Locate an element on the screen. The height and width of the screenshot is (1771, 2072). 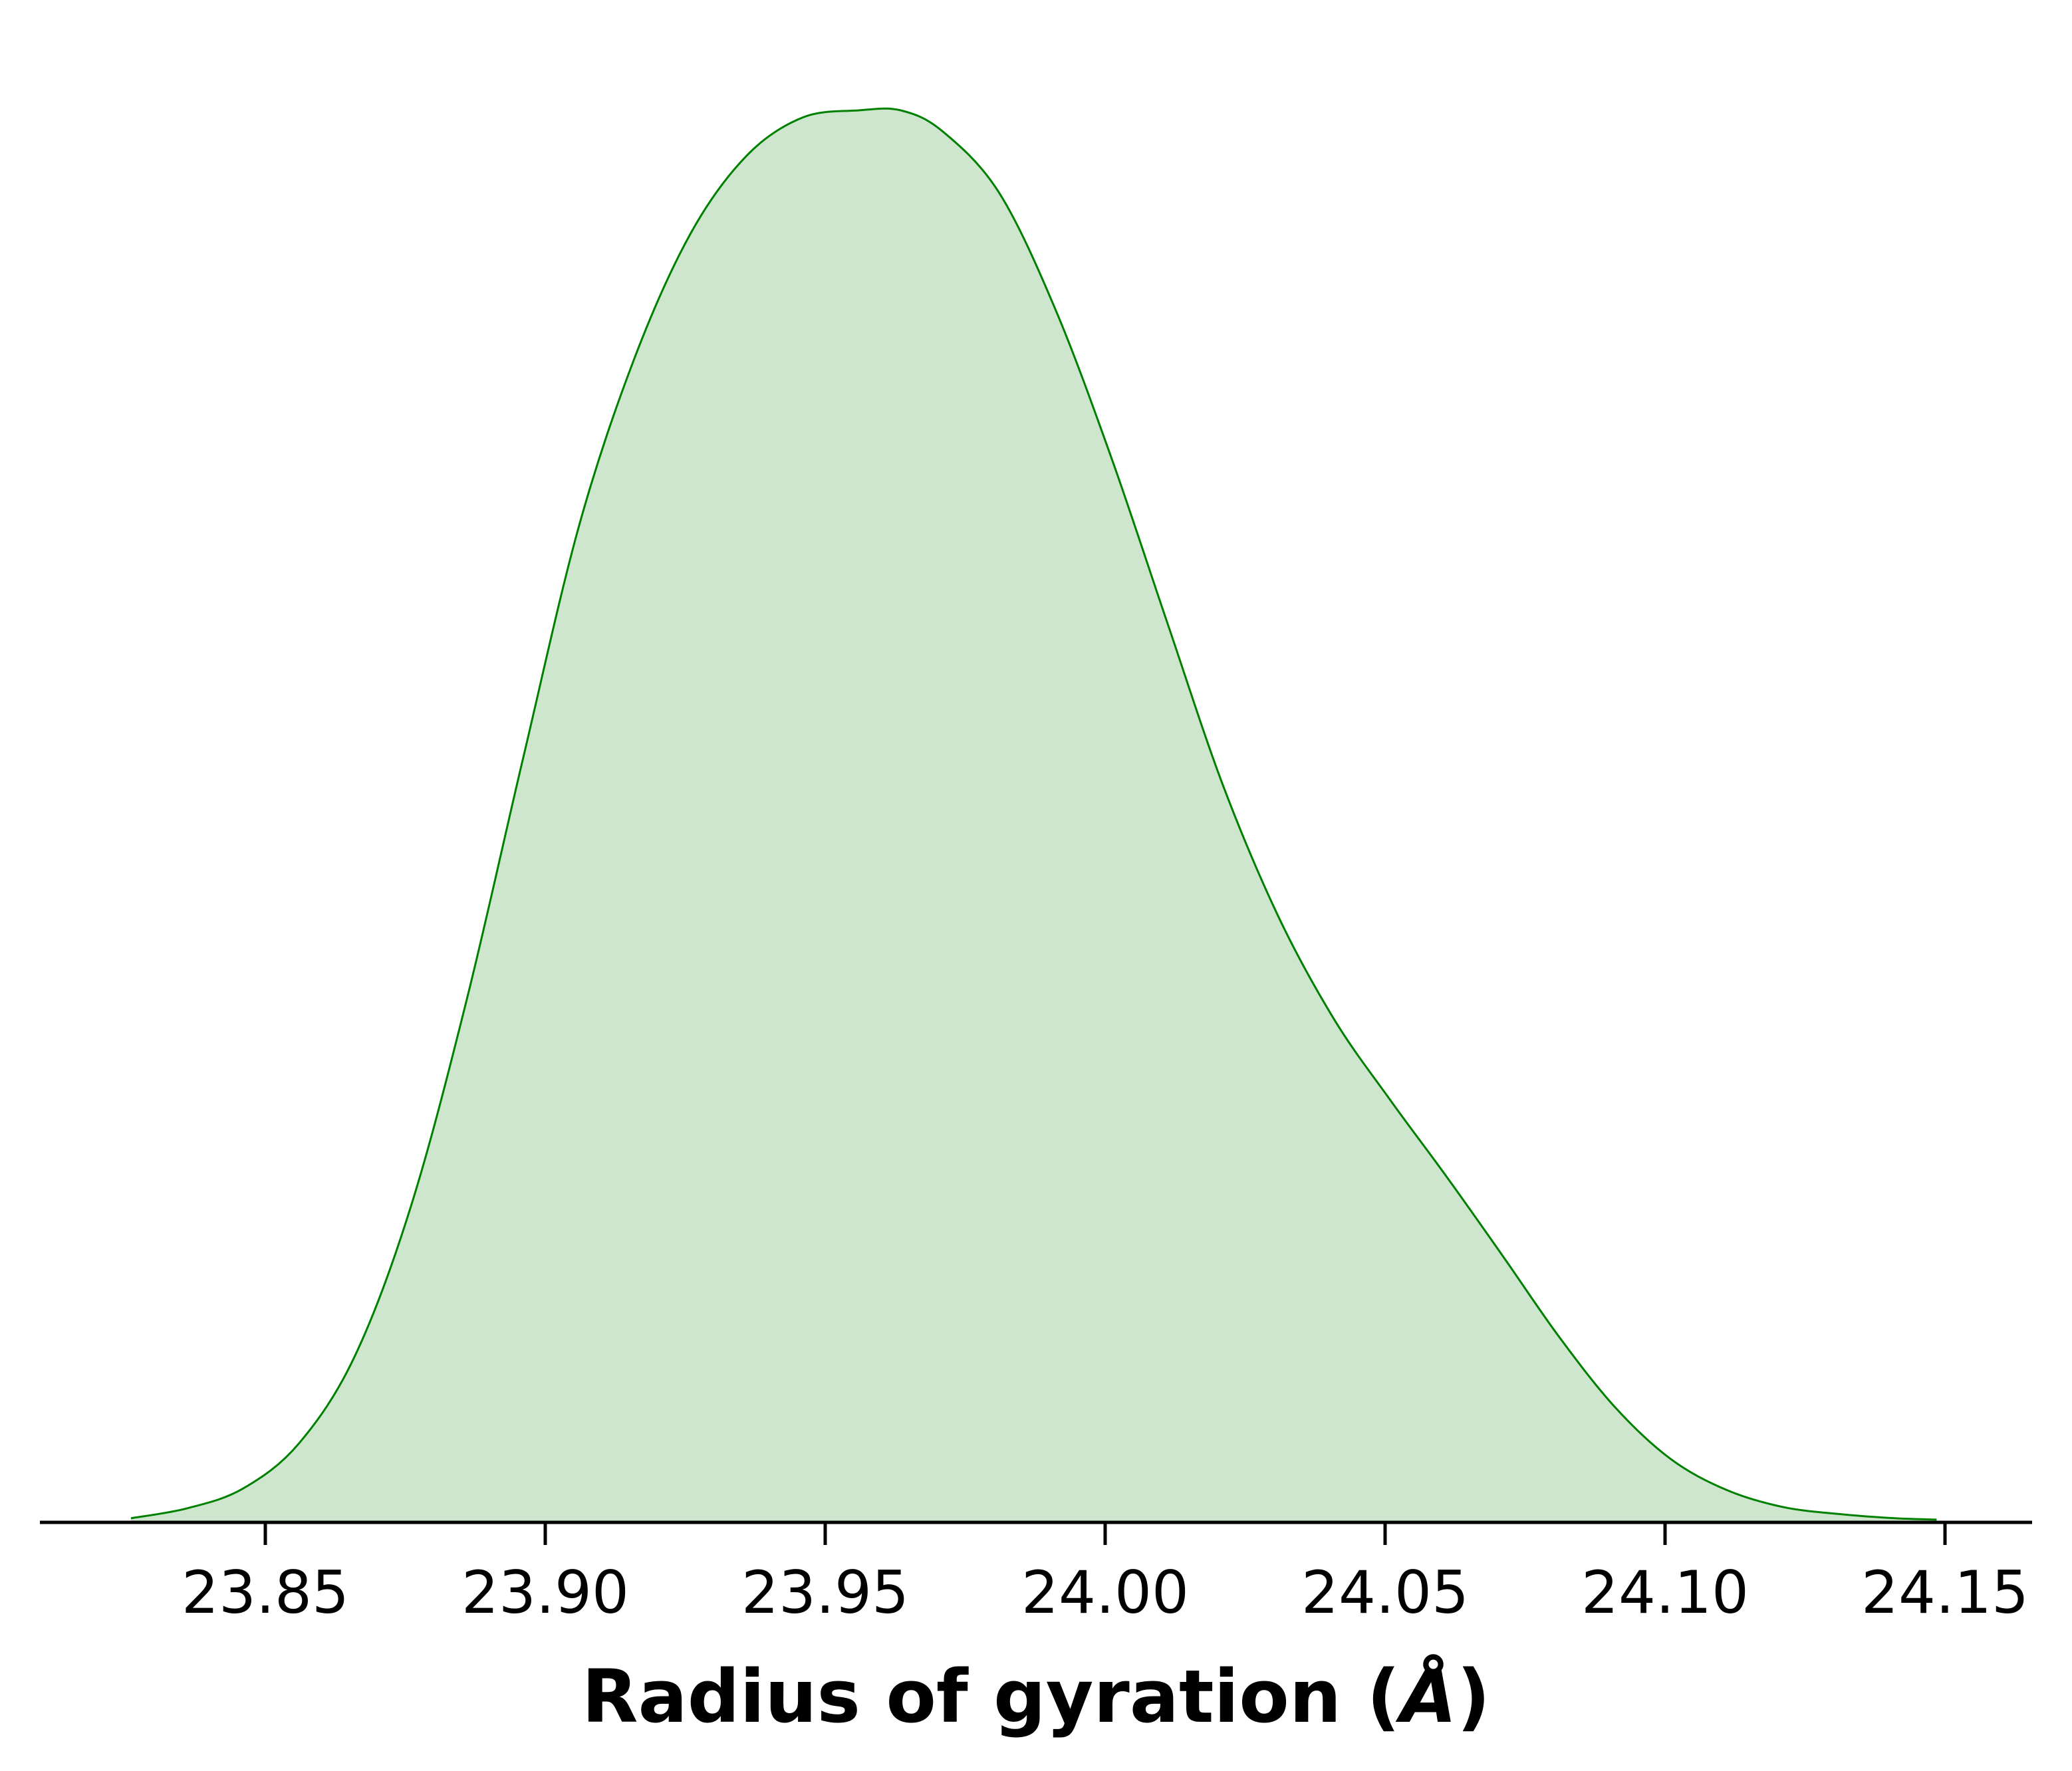
x-tick-label: 24.00 is located at coordinates (1105, 1592).